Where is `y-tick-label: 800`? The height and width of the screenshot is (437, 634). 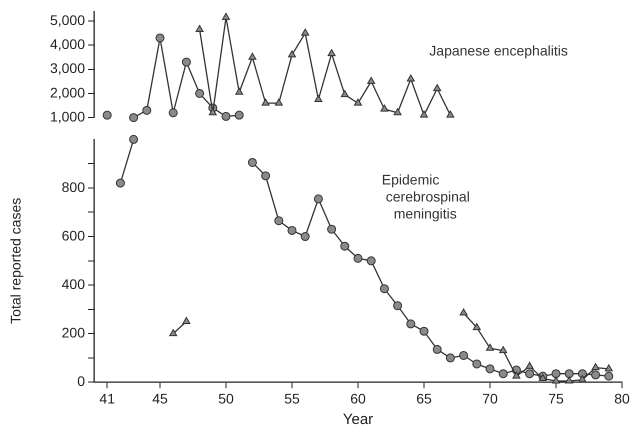
y-tick-label: 800 is located at coordinates (74, 186).